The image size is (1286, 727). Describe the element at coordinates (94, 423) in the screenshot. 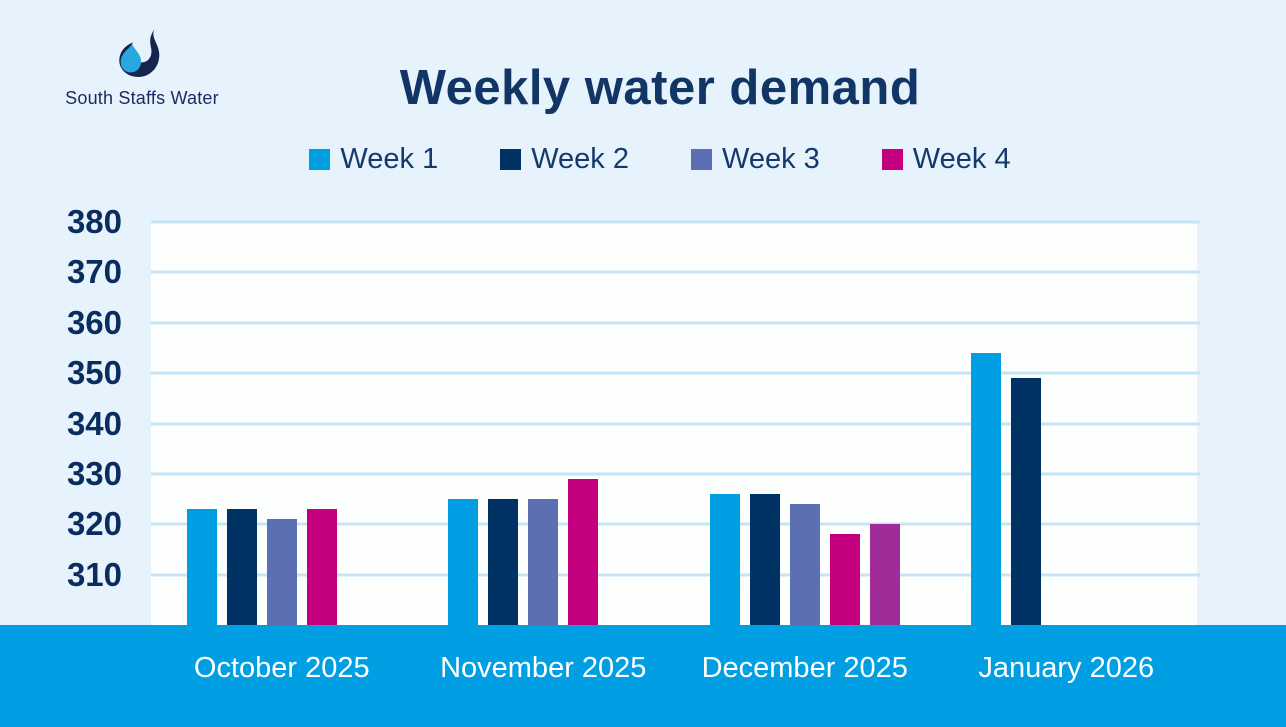

I see `y-axis-tick-340: 340` at that location.